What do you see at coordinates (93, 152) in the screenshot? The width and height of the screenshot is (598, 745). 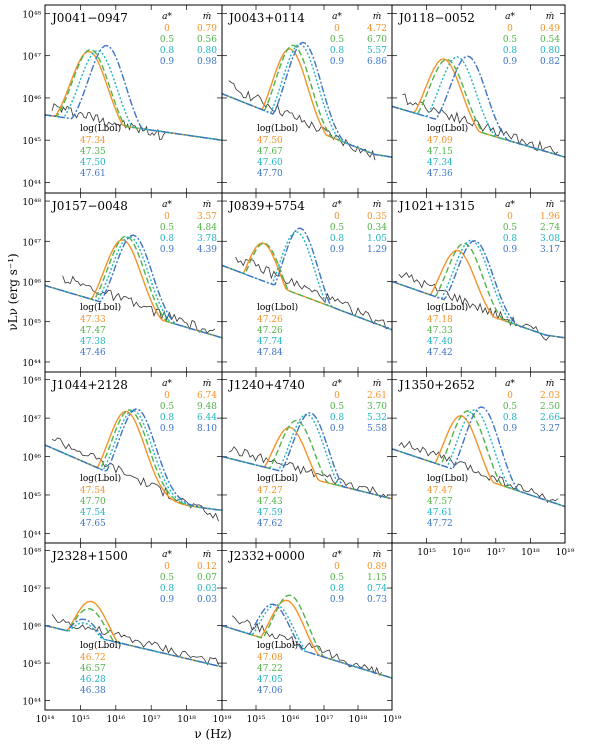 I see `lbol-value: 47.35` at bounding box center [93, 152].